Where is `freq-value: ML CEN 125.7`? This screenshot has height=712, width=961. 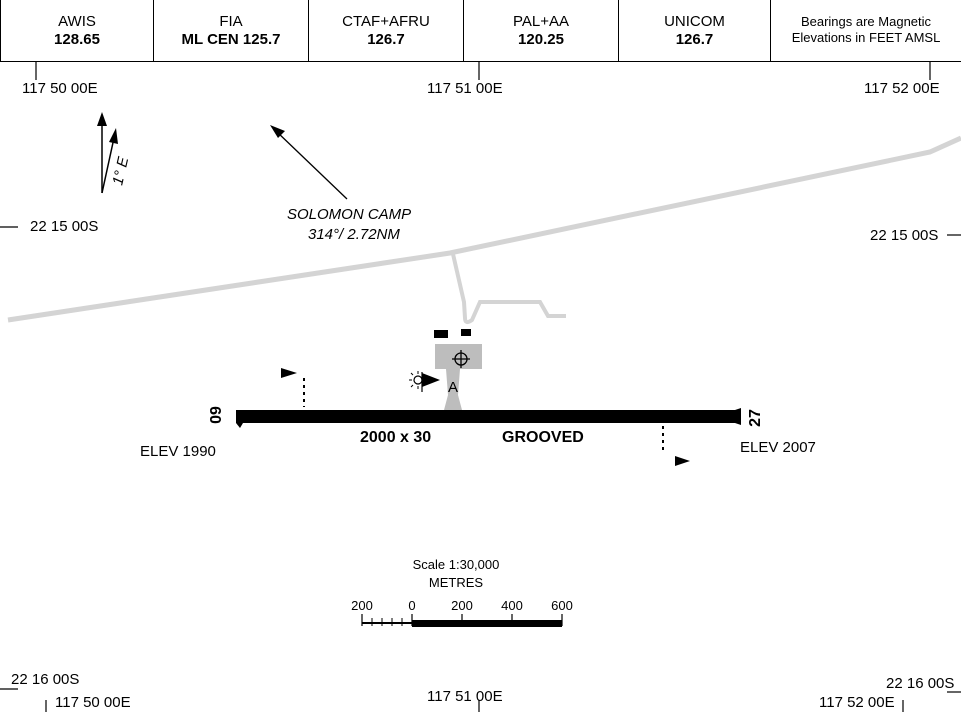
freq-value: ML CEN 125.7 is located at coordinates (231, 39).